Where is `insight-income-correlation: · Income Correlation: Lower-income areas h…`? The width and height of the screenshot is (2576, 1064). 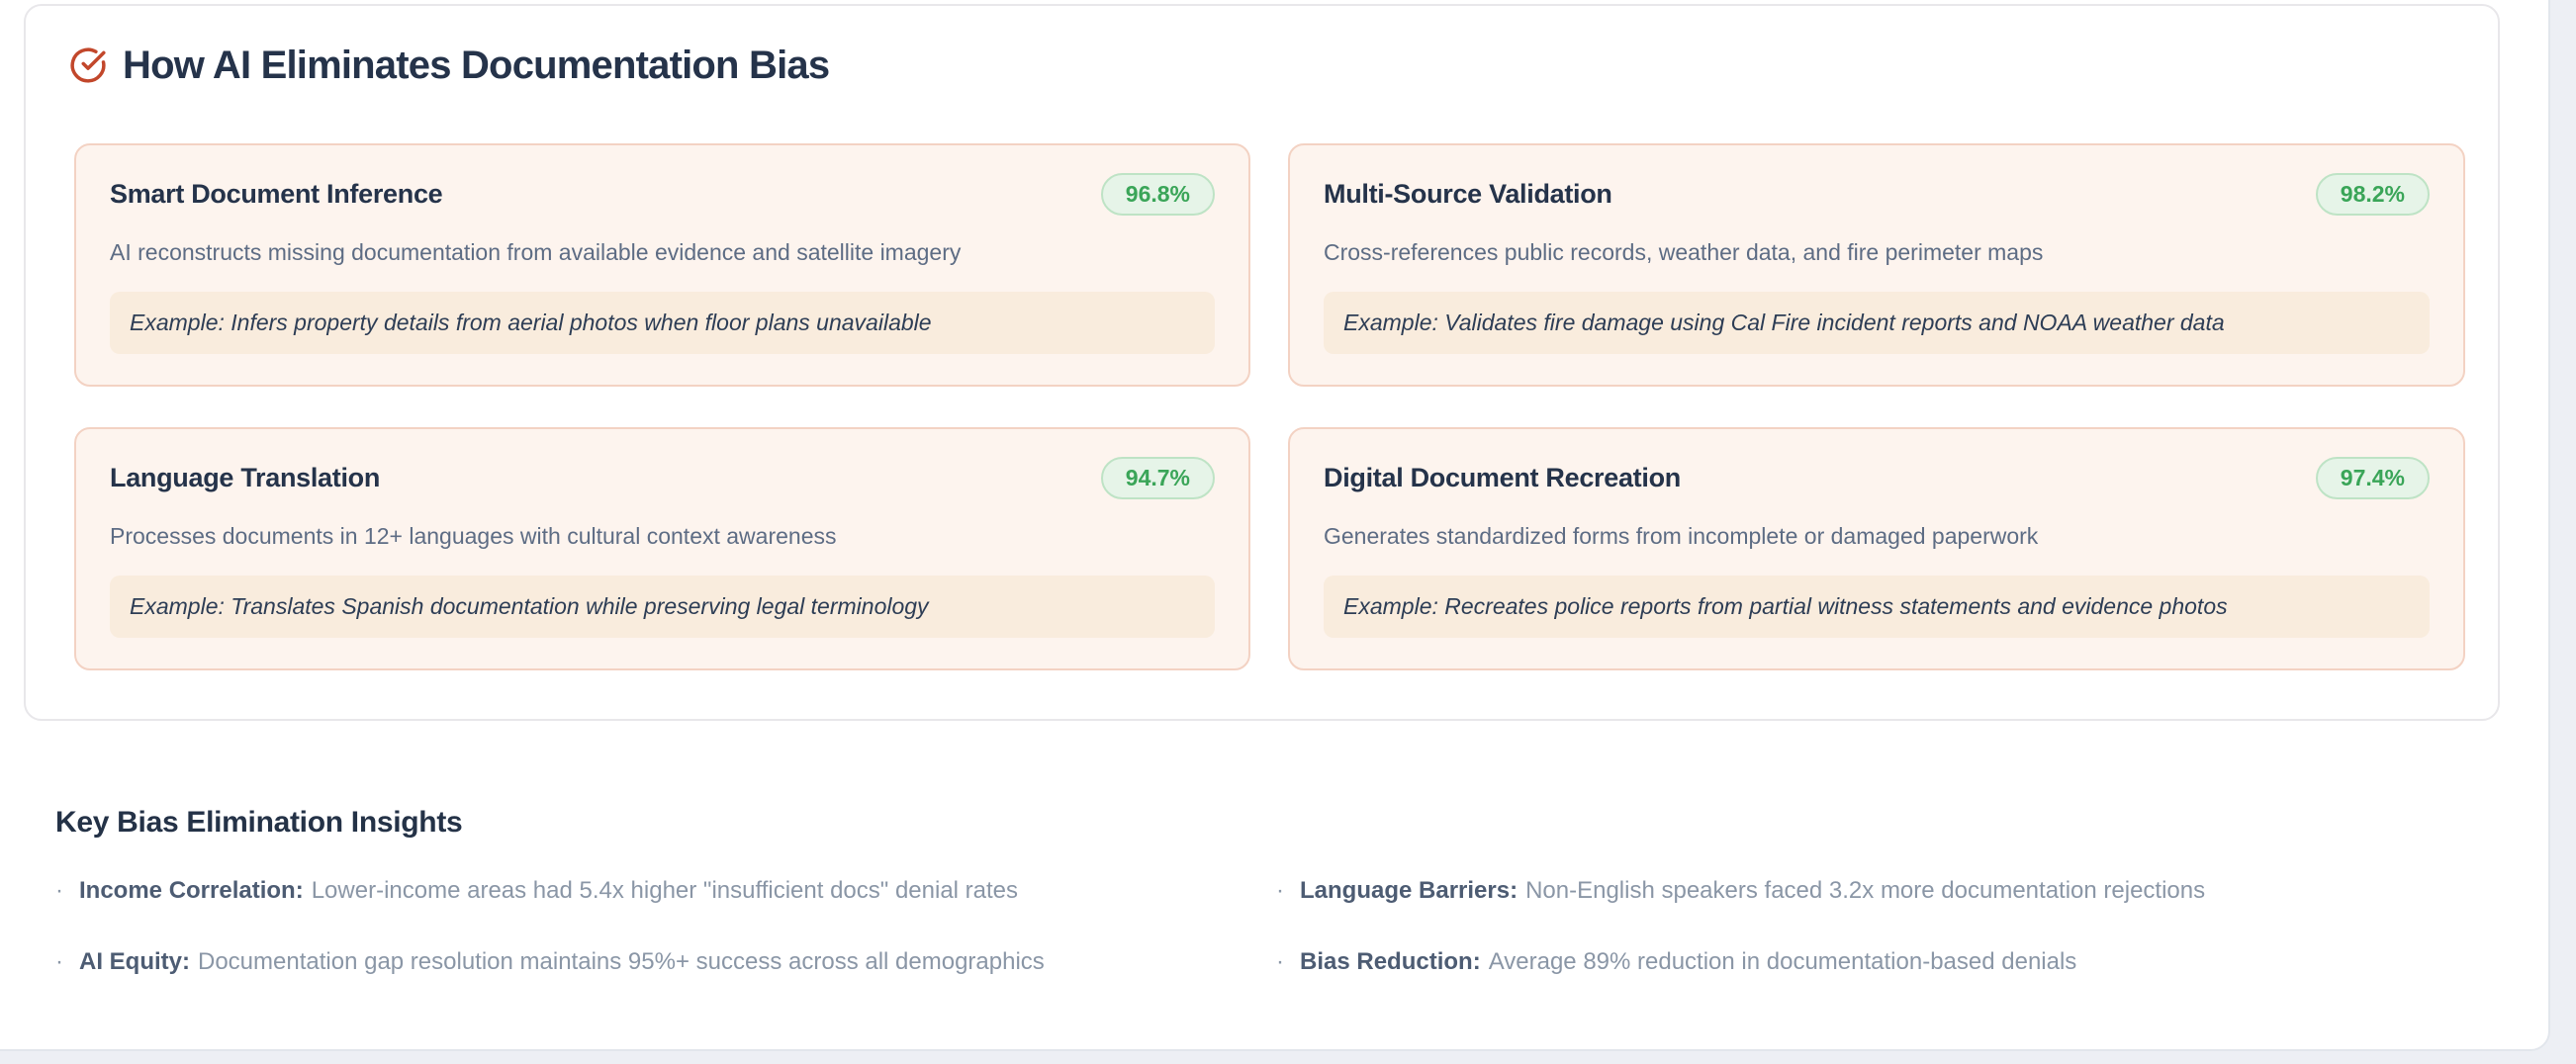
insight-income-correlation: · Income Correlation: Lower-income areas h… is located at coordinates (666, 891).